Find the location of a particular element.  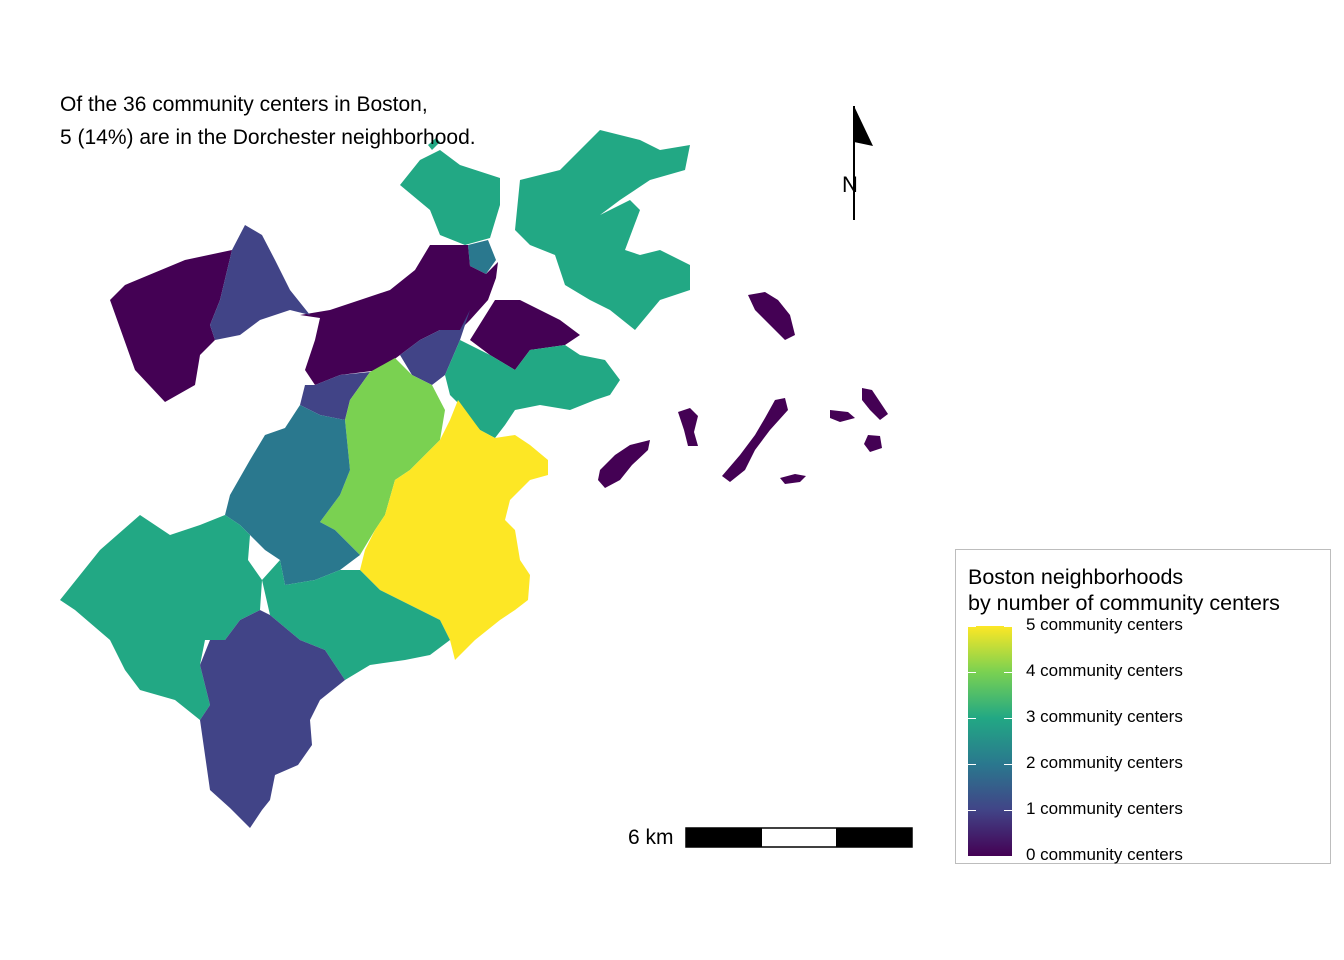

legend-tick-label: 5 community centers is located at coordinates (1104, 624).